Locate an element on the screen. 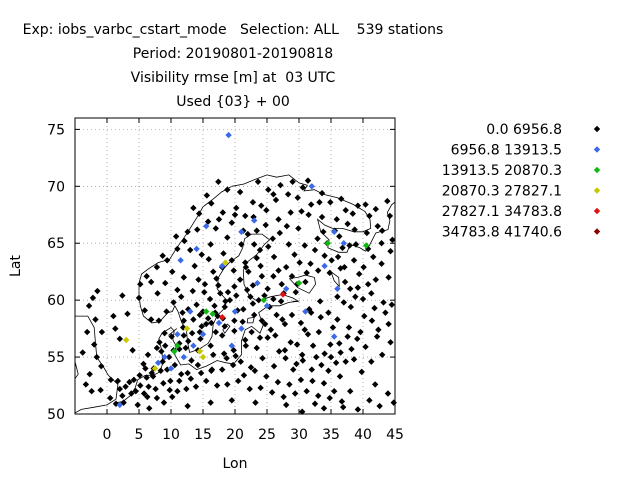  x-tick-label: 5 is located at coordinates (139, 435).